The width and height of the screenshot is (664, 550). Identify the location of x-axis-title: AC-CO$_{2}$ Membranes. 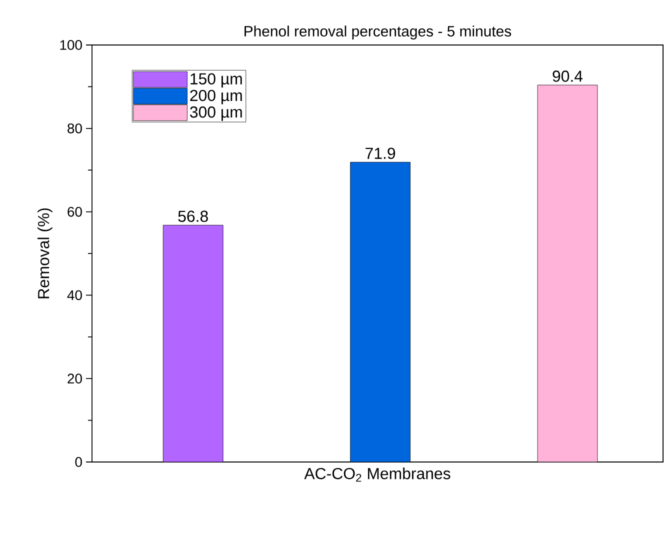
(377, 475).